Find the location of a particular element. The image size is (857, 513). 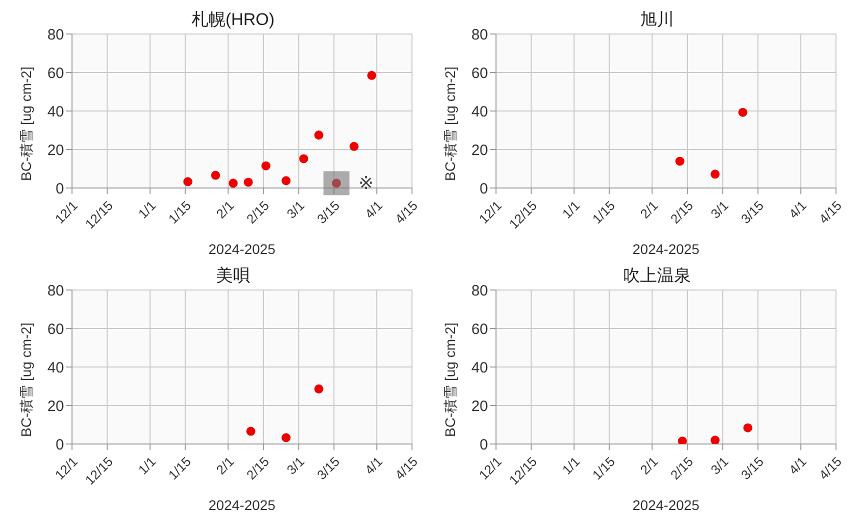

chart-title: 札幌(HRO) is located at coordinates (233, 19).